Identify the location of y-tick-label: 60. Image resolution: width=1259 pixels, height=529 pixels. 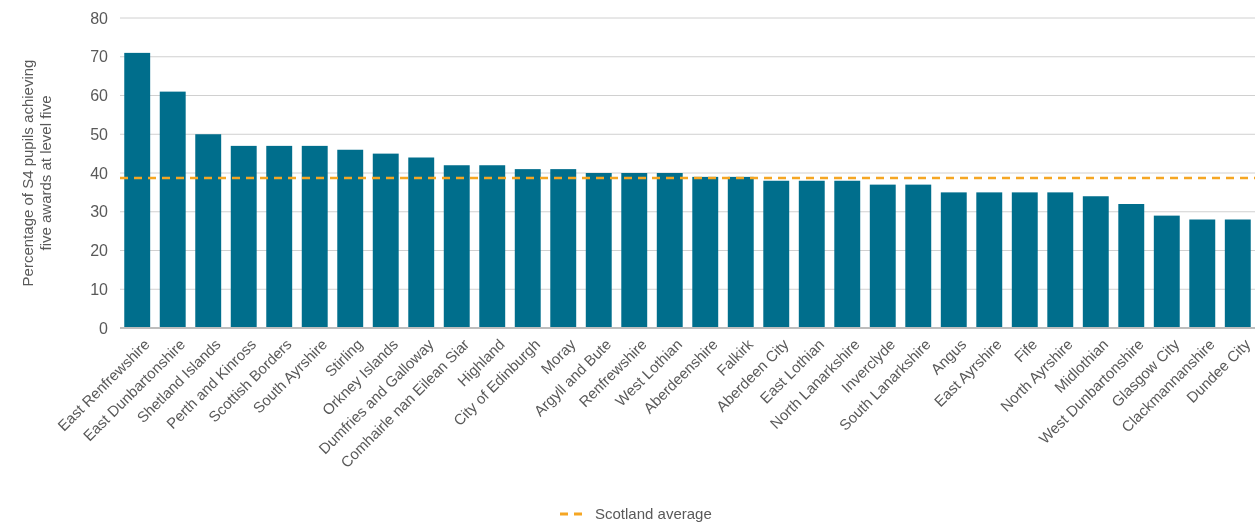
(99, 96).